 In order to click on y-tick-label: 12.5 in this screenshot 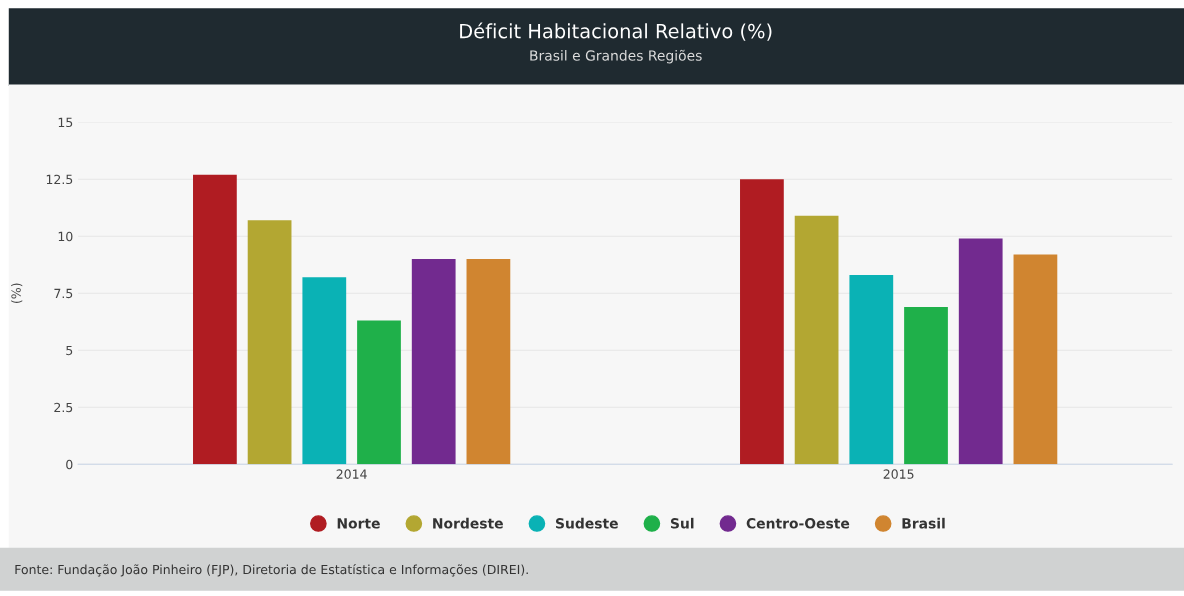, I will do `click(59, 179)`.